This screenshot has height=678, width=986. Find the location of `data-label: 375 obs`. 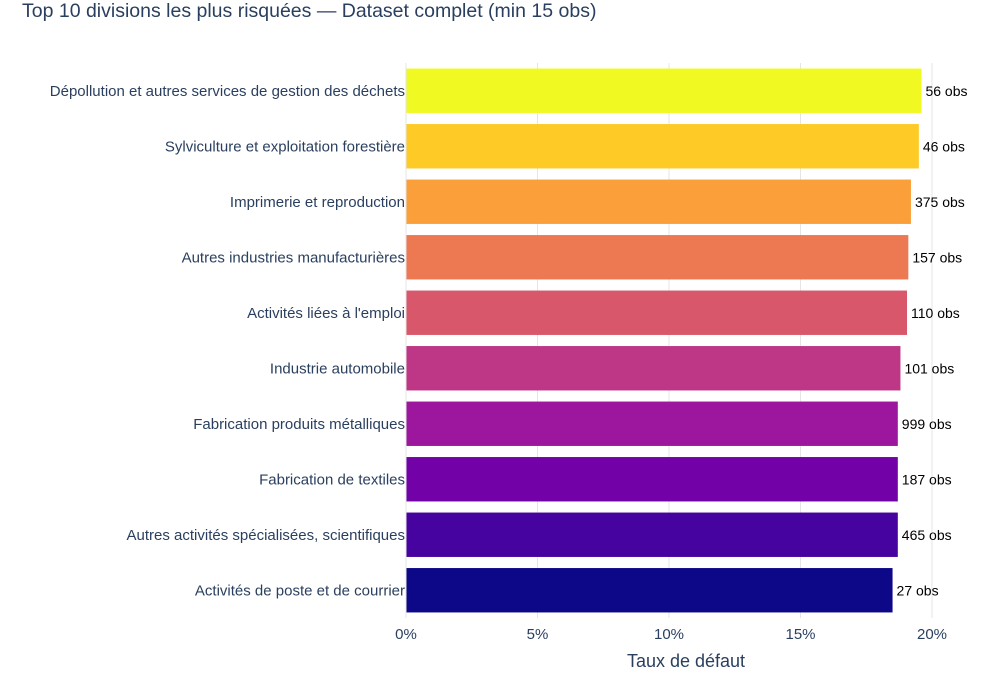

data-label: 375 obs is located at coordinates (940, 202).